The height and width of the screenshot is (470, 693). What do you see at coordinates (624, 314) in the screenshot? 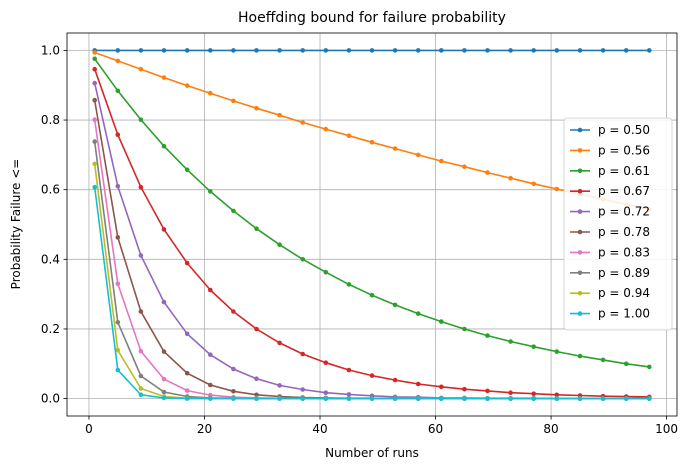
I see `legend-label: p = 1.00` at bounding box center [624, 314].